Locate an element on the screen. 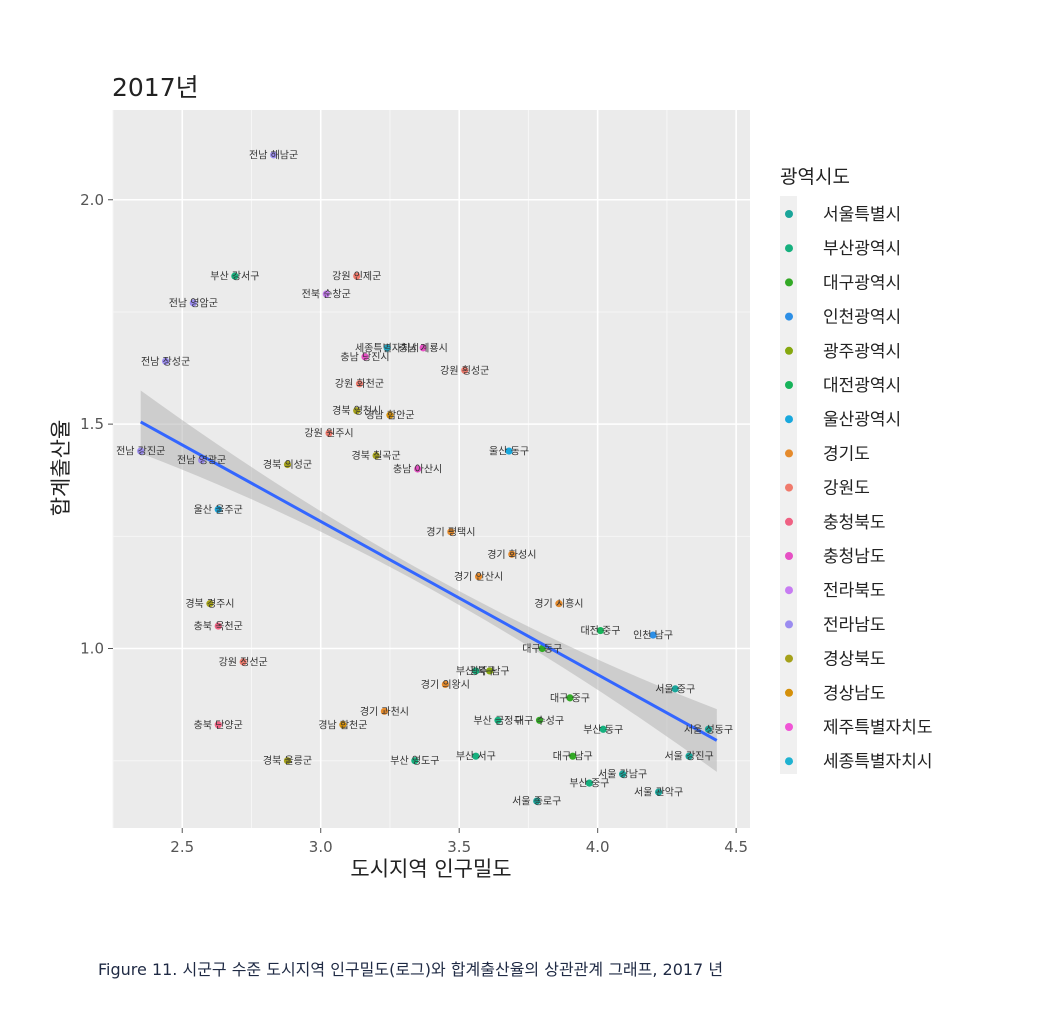  point-label: 경남 함안군 is located at coordinates (389, 415).